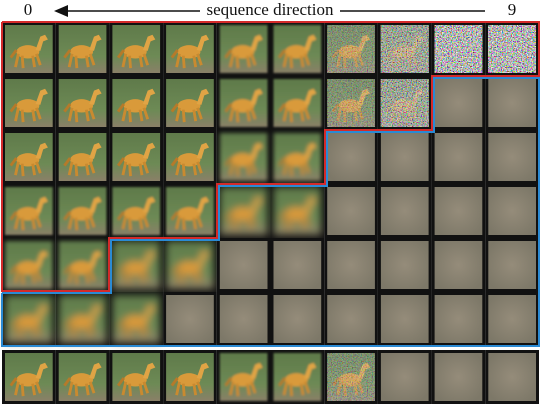 Image resolution: width=541 pixels, height=411 pixels. I want to click on start-label: 0, so click(28, 9).